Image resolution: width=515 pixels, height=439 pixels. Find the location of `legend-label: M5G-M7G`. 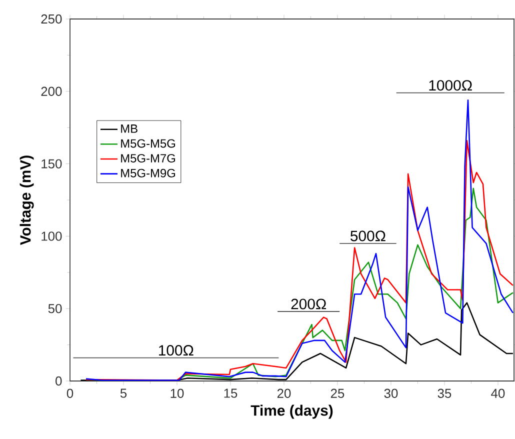

legend-label: M5G-M7G is located at coordinates (148, 158).